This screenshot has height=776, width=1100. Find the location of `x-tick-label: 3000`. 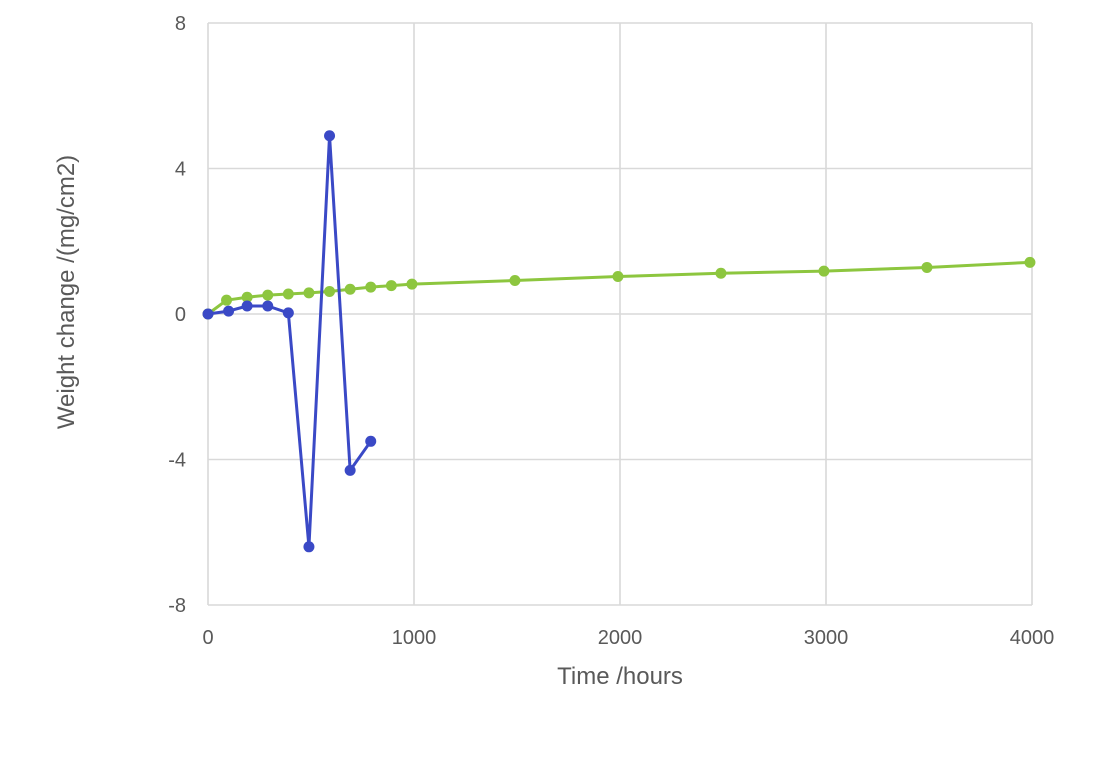

x-tick-label: 3000 is located at coordinates (826, 638).